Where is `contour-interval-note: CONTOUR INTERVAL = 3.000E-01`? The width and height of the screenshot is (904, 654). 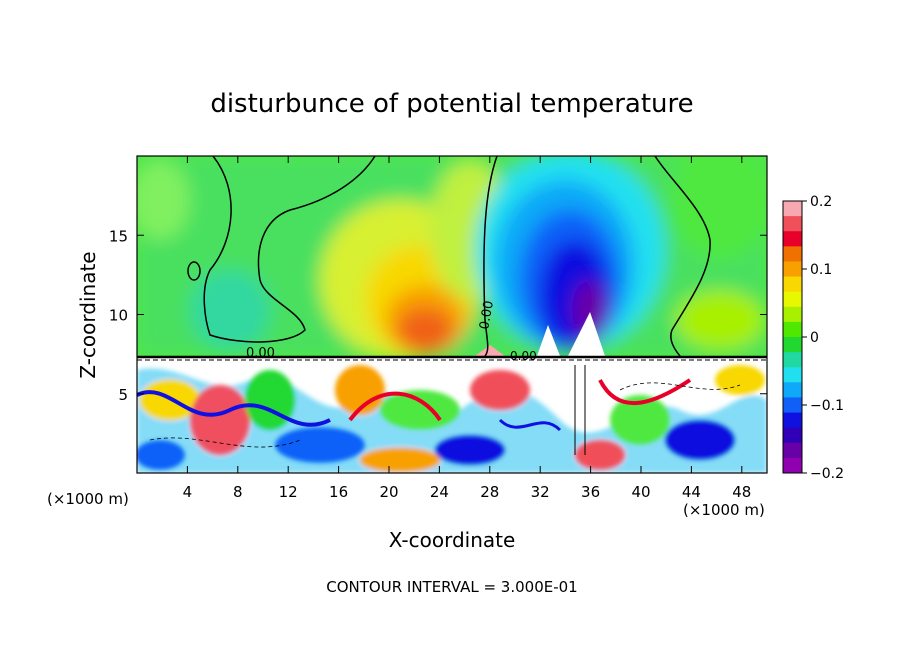
contour-interval-note: CONTOUR INTERVAL = 3.000E-01 is located at coordinates (451, 587).